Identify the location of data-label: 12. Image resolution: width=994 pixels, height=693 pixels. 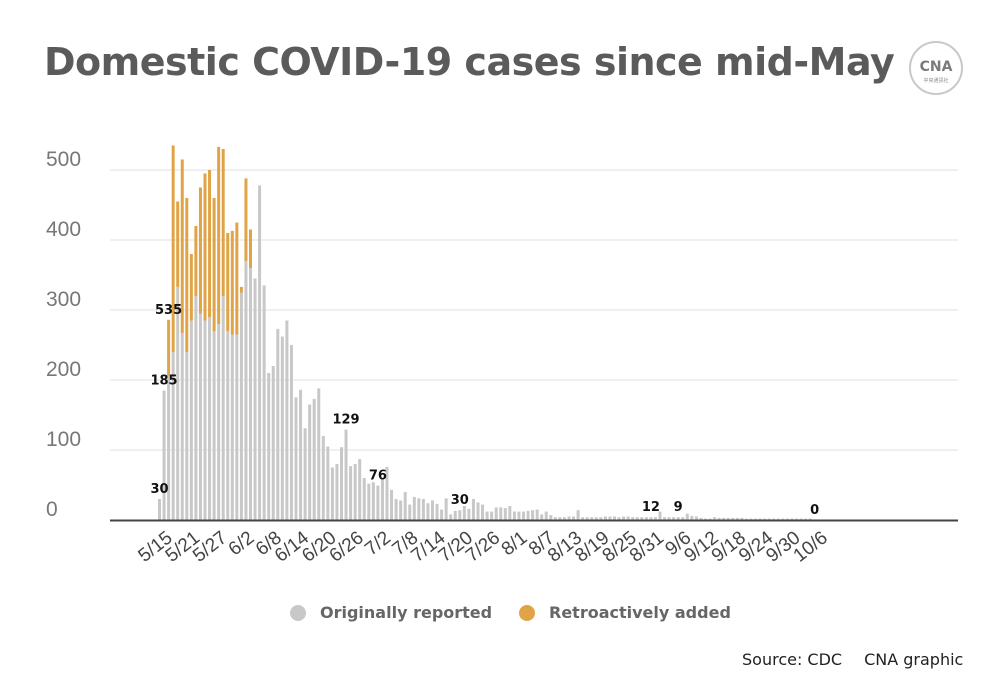
(651, 507).